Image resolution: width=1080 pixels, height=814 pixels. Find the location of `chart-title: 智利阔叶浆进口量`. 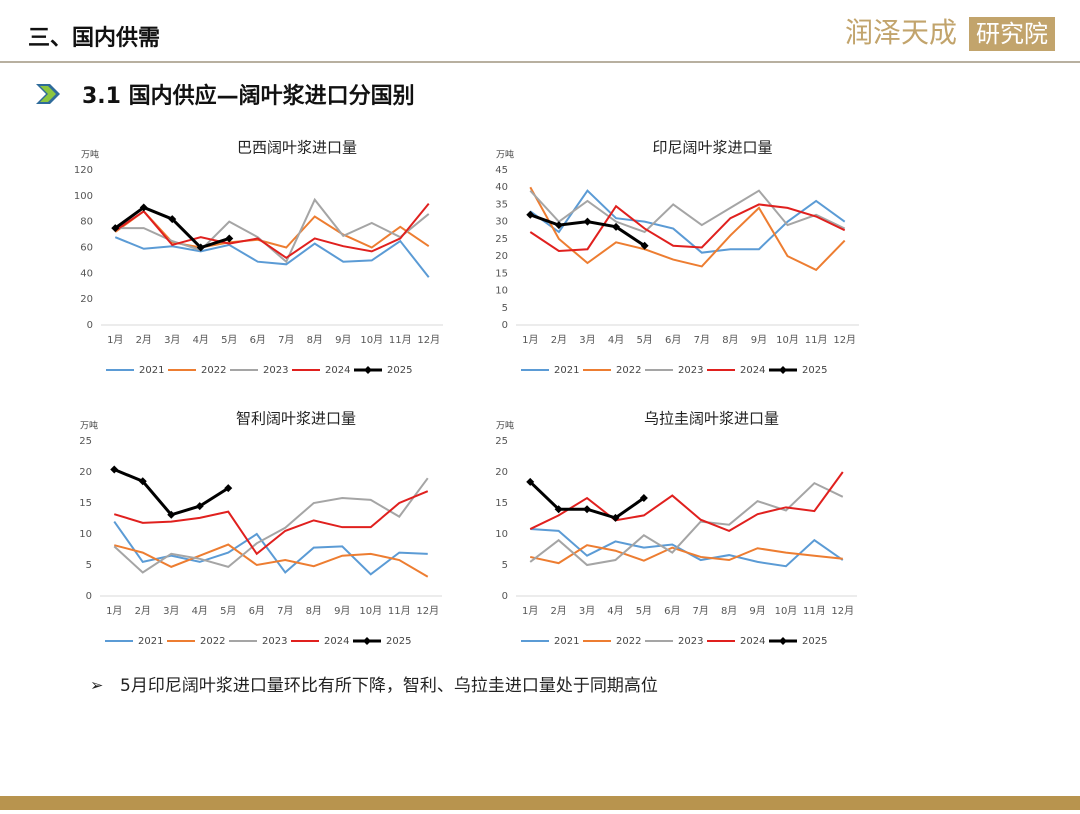

chart-title: 智利阔叶浆进口量 is located at coordinates (296, 419).